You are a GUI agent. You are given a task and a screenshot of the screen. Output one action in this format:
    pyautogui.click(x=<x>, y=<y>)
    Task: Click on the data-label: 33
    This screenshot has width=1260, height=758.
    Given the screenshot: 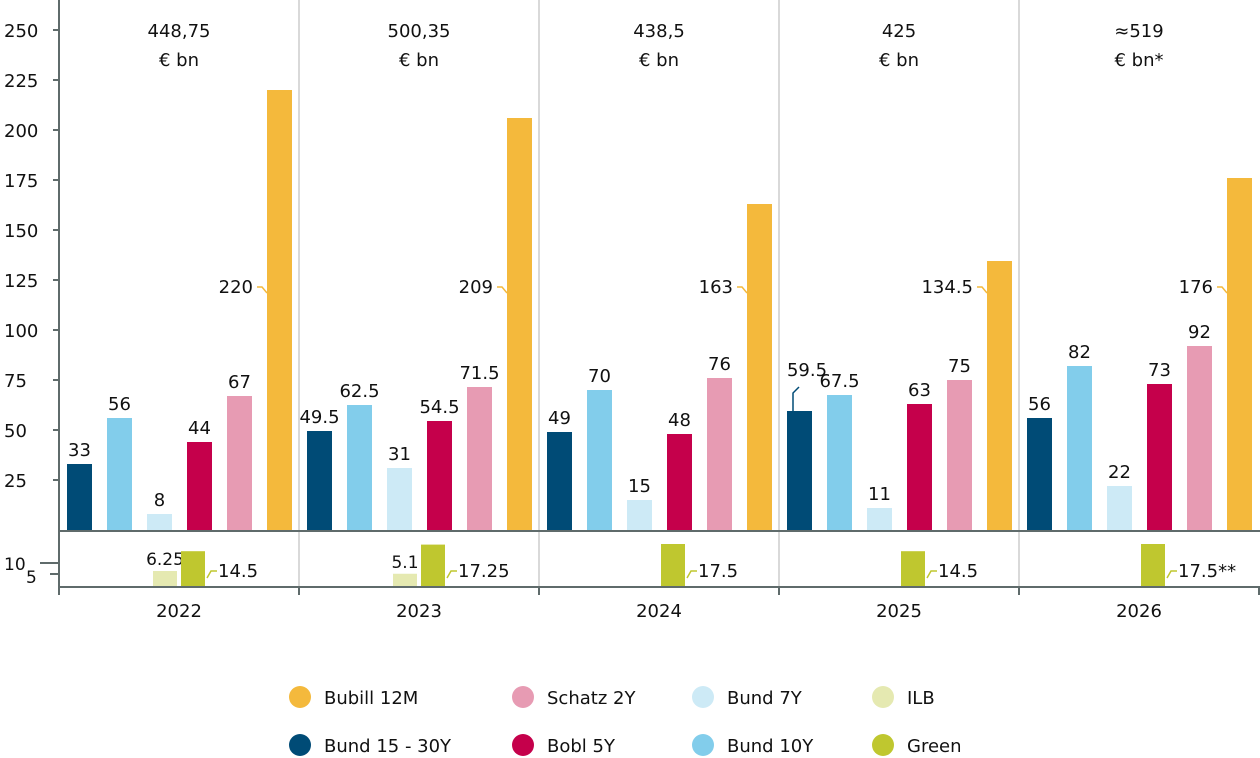 What is the action you would take?
    pyautogui.click(x=79, y=450)
    